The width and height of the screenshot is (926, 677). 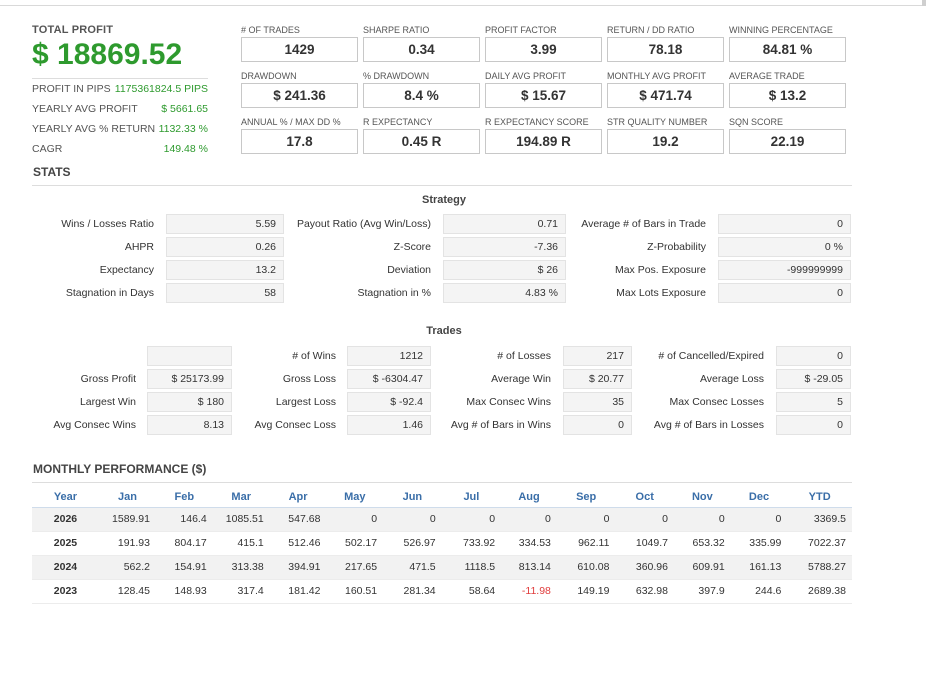 I want to click on stat-value: 0 %, so click(x=784, y=247).